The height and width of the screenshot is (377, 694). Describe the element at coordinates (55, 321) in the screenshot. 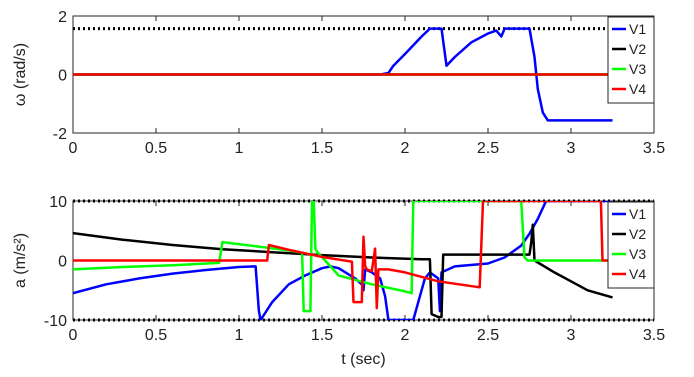

I see `y-tick-label: -10` at that location.